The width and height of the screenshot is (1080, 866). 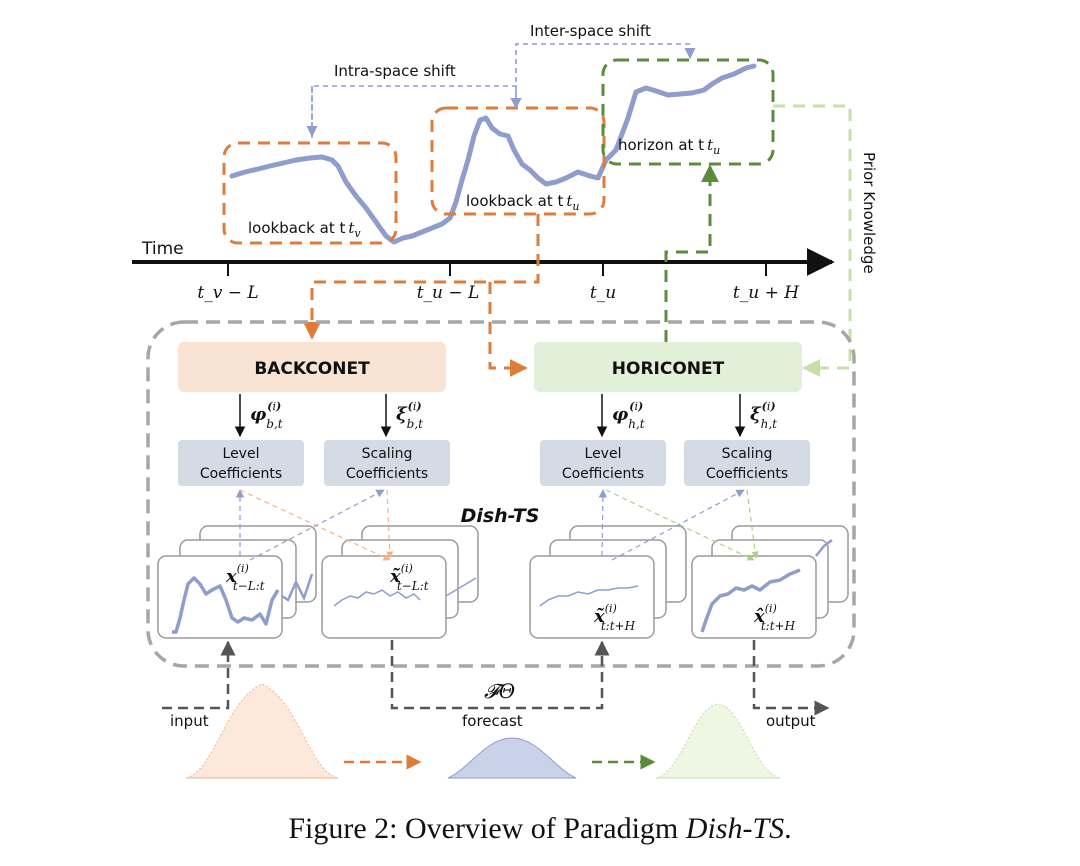 What do you see at coordinates (603, 293) in the screenshot?
I see `tick-tu: t_u` at bounding box center [603, 293].